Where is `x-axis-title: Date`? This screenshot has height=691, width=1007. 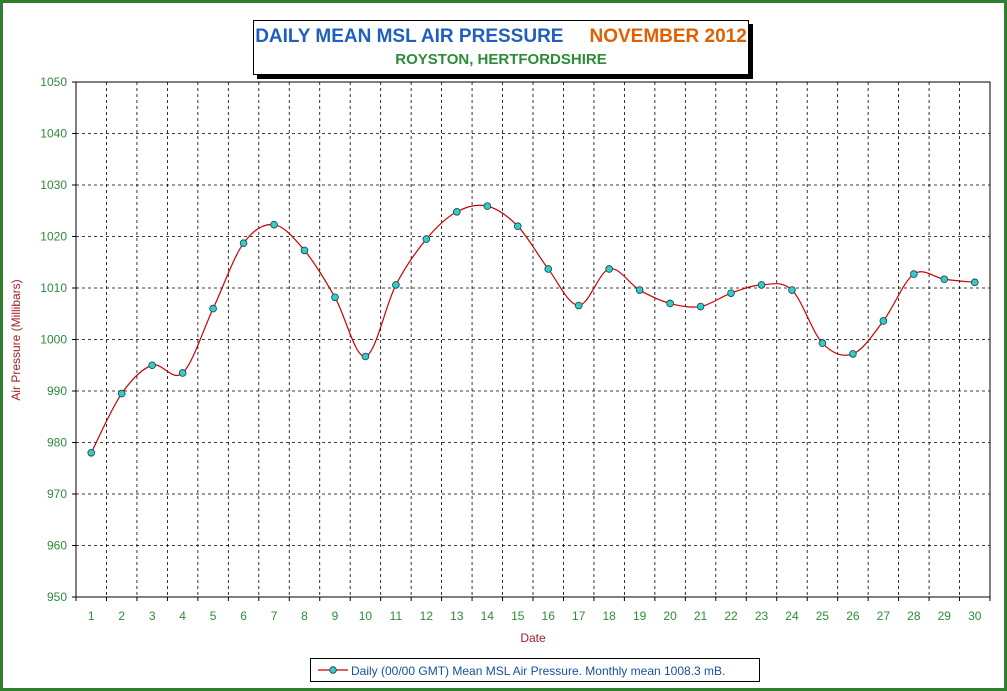 x-axis-title: Date is located at coordinates (533, 638).